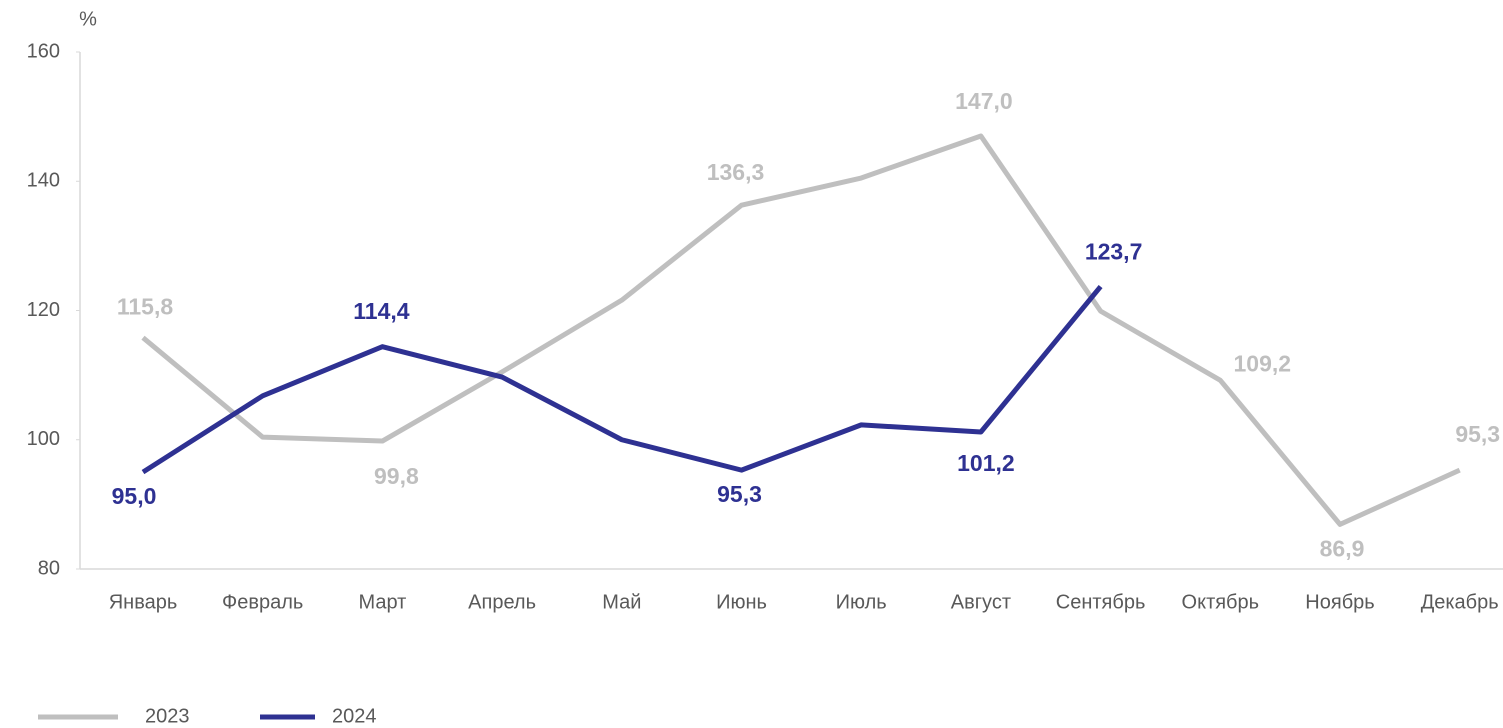  What do you see at coordinates (1342, 548) in the screenshot?
I see `value-label: 86,9` at bounding box center [1342, 548].